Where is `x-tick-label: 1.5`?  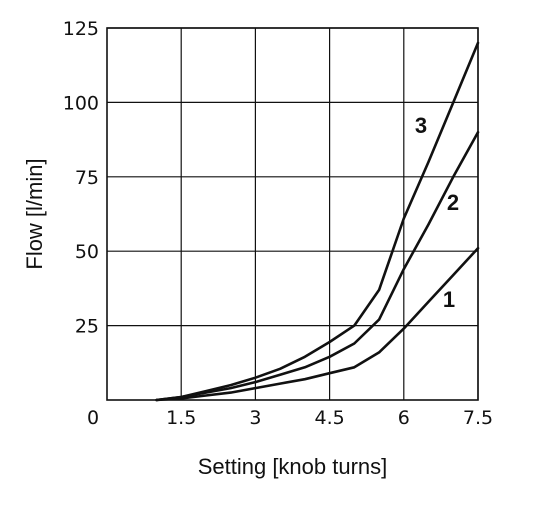
x-tick-label: 1.5 is located at coordinates (181, 418).